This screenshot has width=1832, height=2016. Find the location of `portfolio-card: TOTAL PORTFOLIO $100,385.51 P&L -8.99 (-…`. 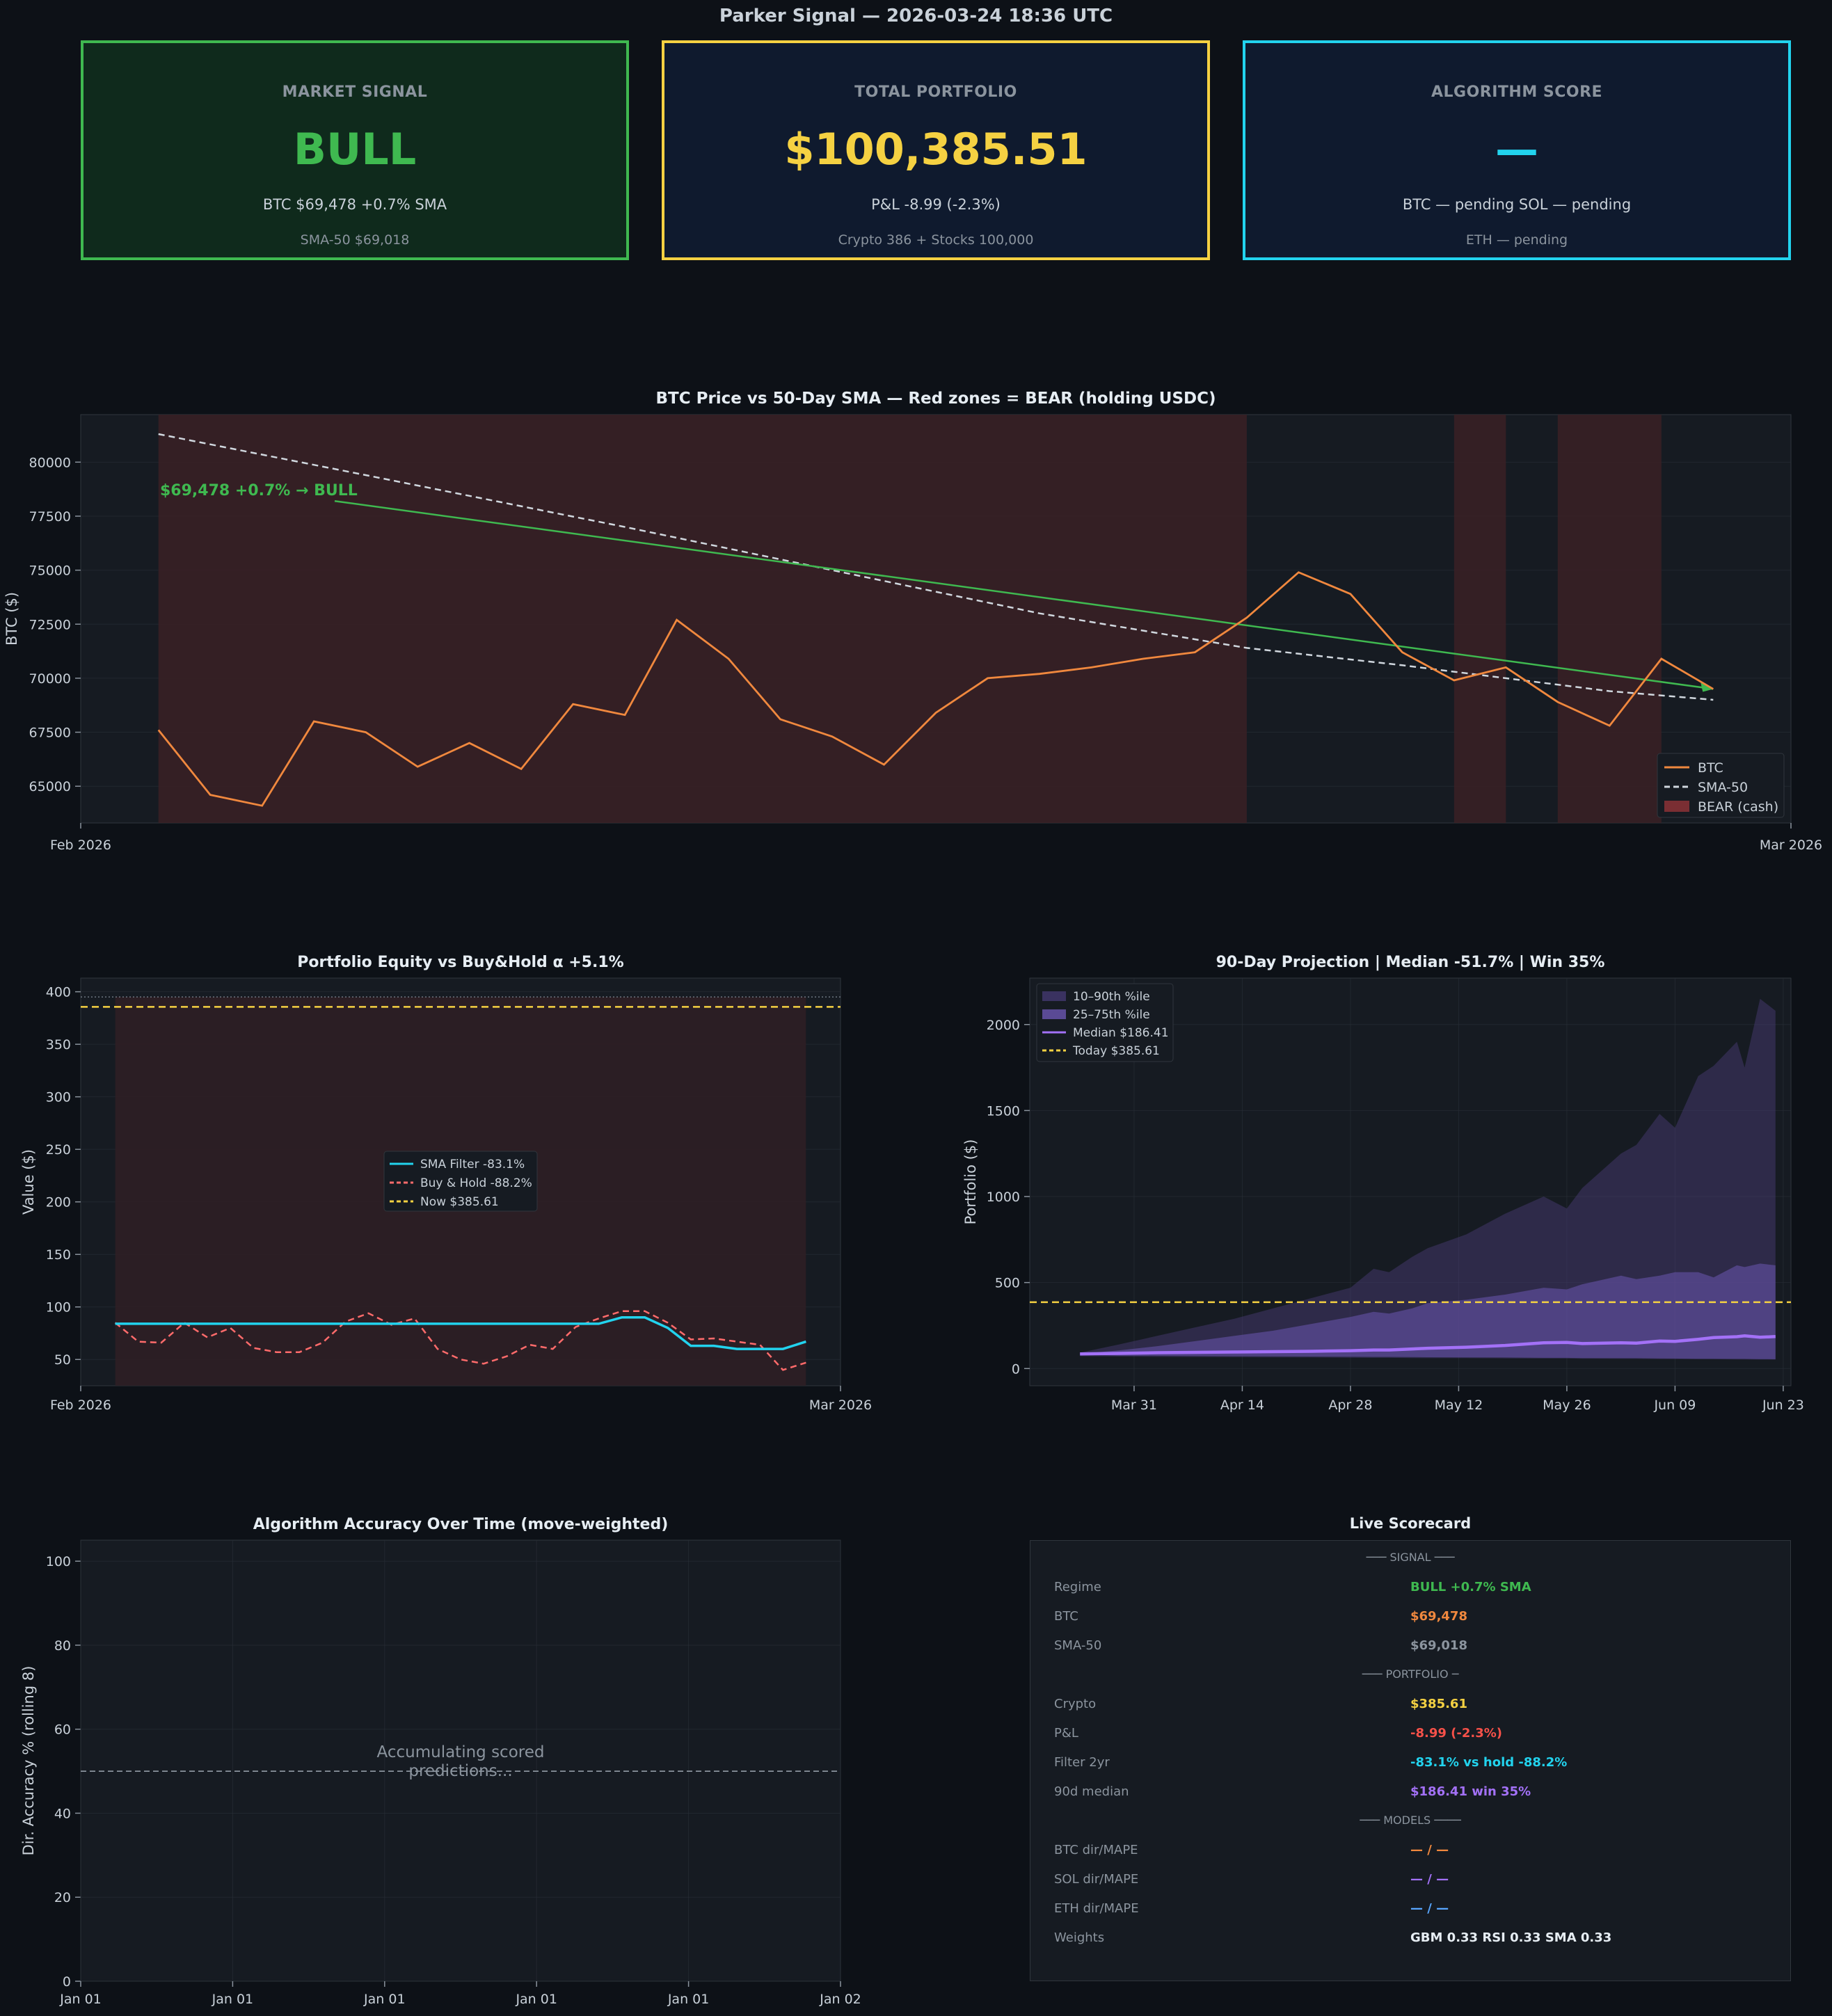

portfolio-card: TOTAL PORTFOLIO $100,385.51 P&L -8.99 (-… is located at coordinates (936, 150).